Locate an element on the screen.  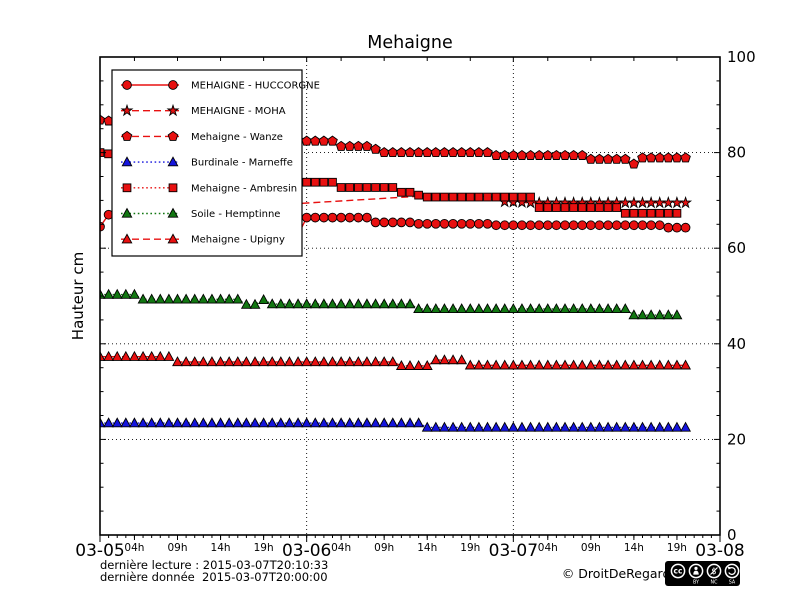
svg-text: 60 is located at coordinates (736, 248).